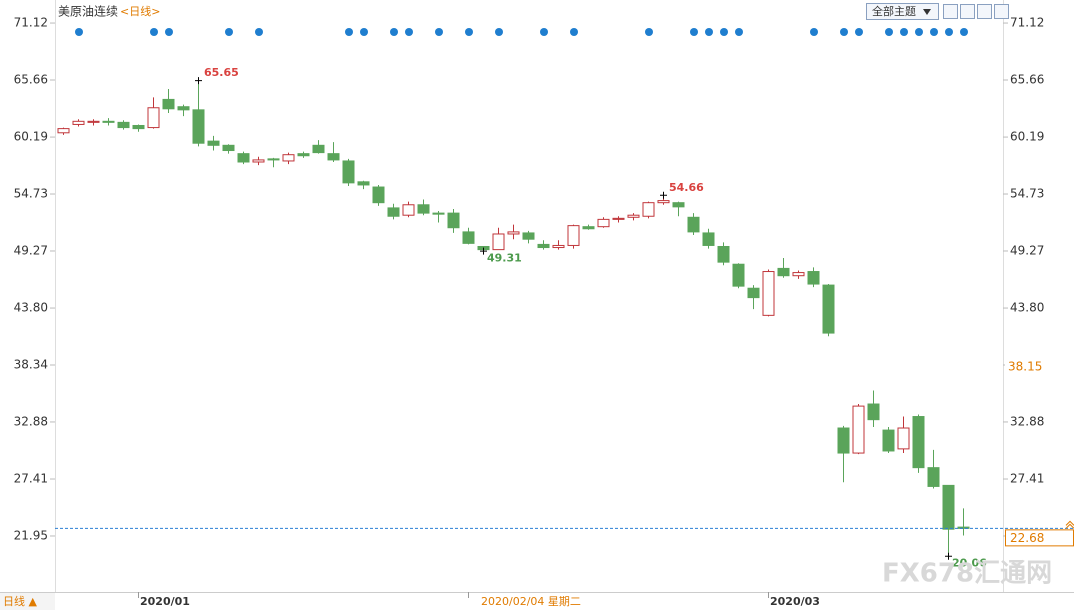  Describe the element at coordinates (663, 195) in the screenshot. I see `high-marker` at that location.